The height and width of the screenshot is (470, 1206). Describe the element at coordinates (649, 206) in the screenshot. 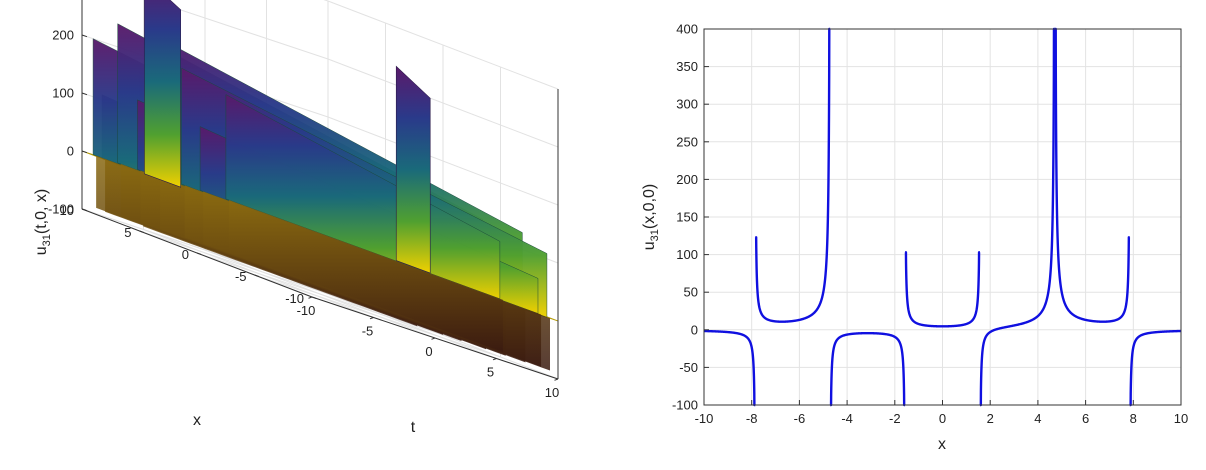

I see `line-plot-ylabel-rest: (x,0,0)` at that location.